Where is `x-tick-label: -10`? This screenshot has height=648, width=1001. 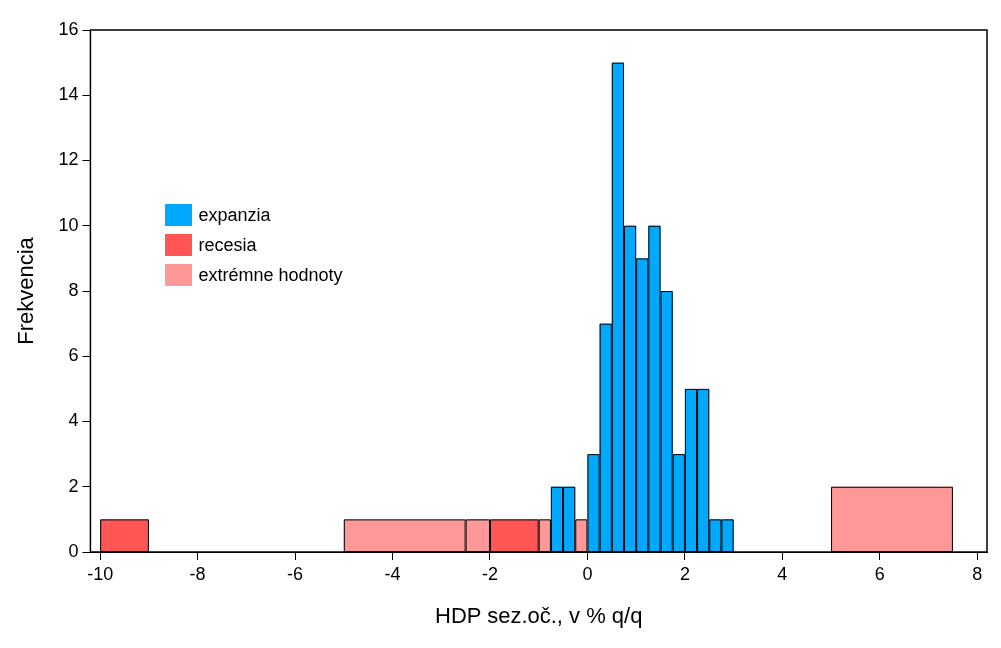
x-tick-label: -10 is located at coordinates (100, 573).